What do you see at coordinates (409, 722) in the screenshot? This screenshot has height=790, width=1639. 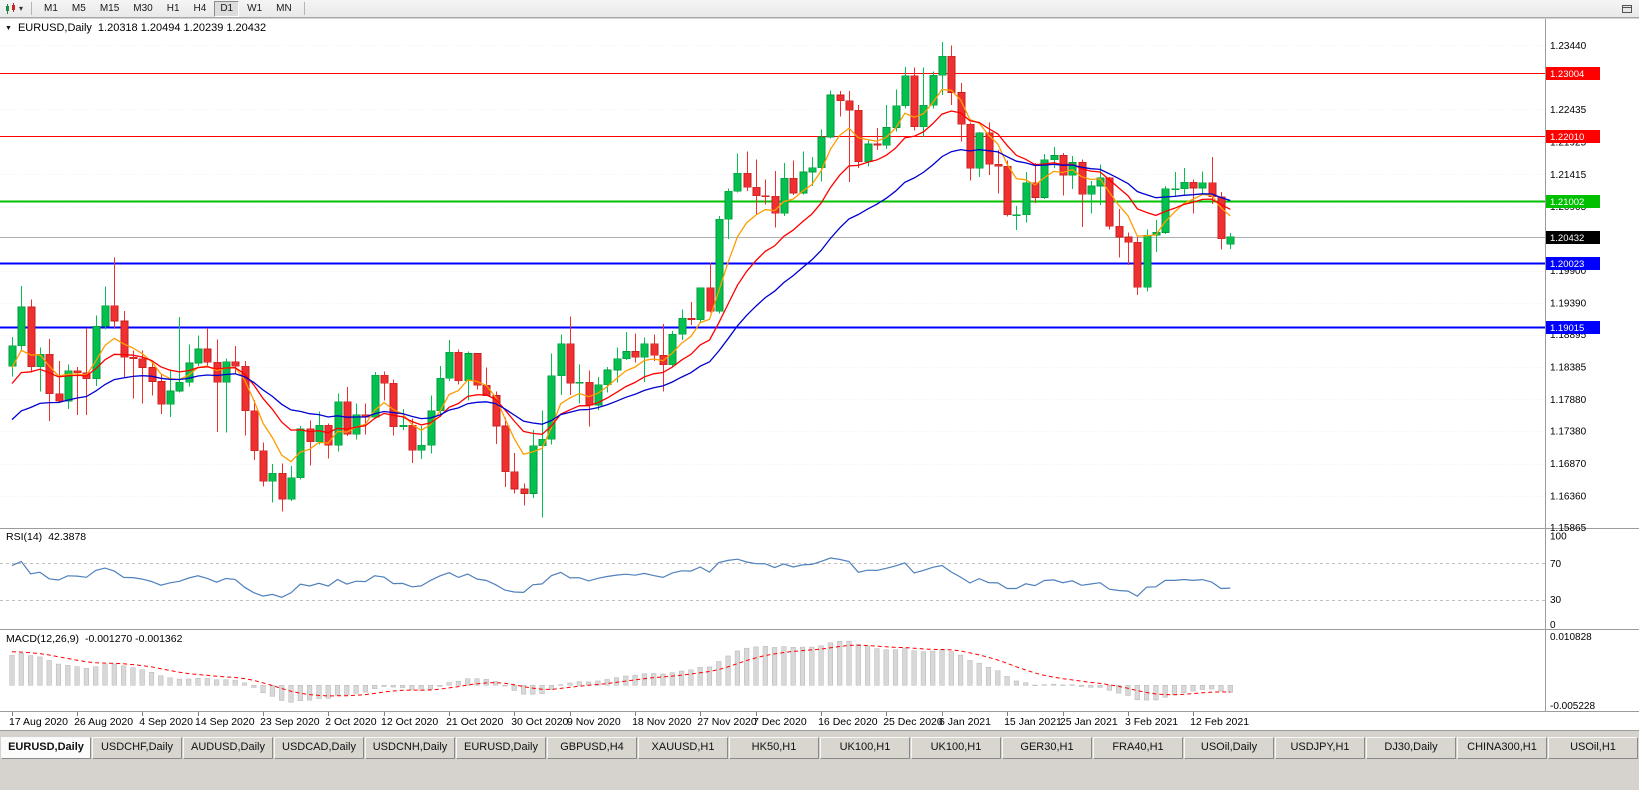 I see `date-axis-label: 12 Oct 2020` at bounding box center [409, 722].